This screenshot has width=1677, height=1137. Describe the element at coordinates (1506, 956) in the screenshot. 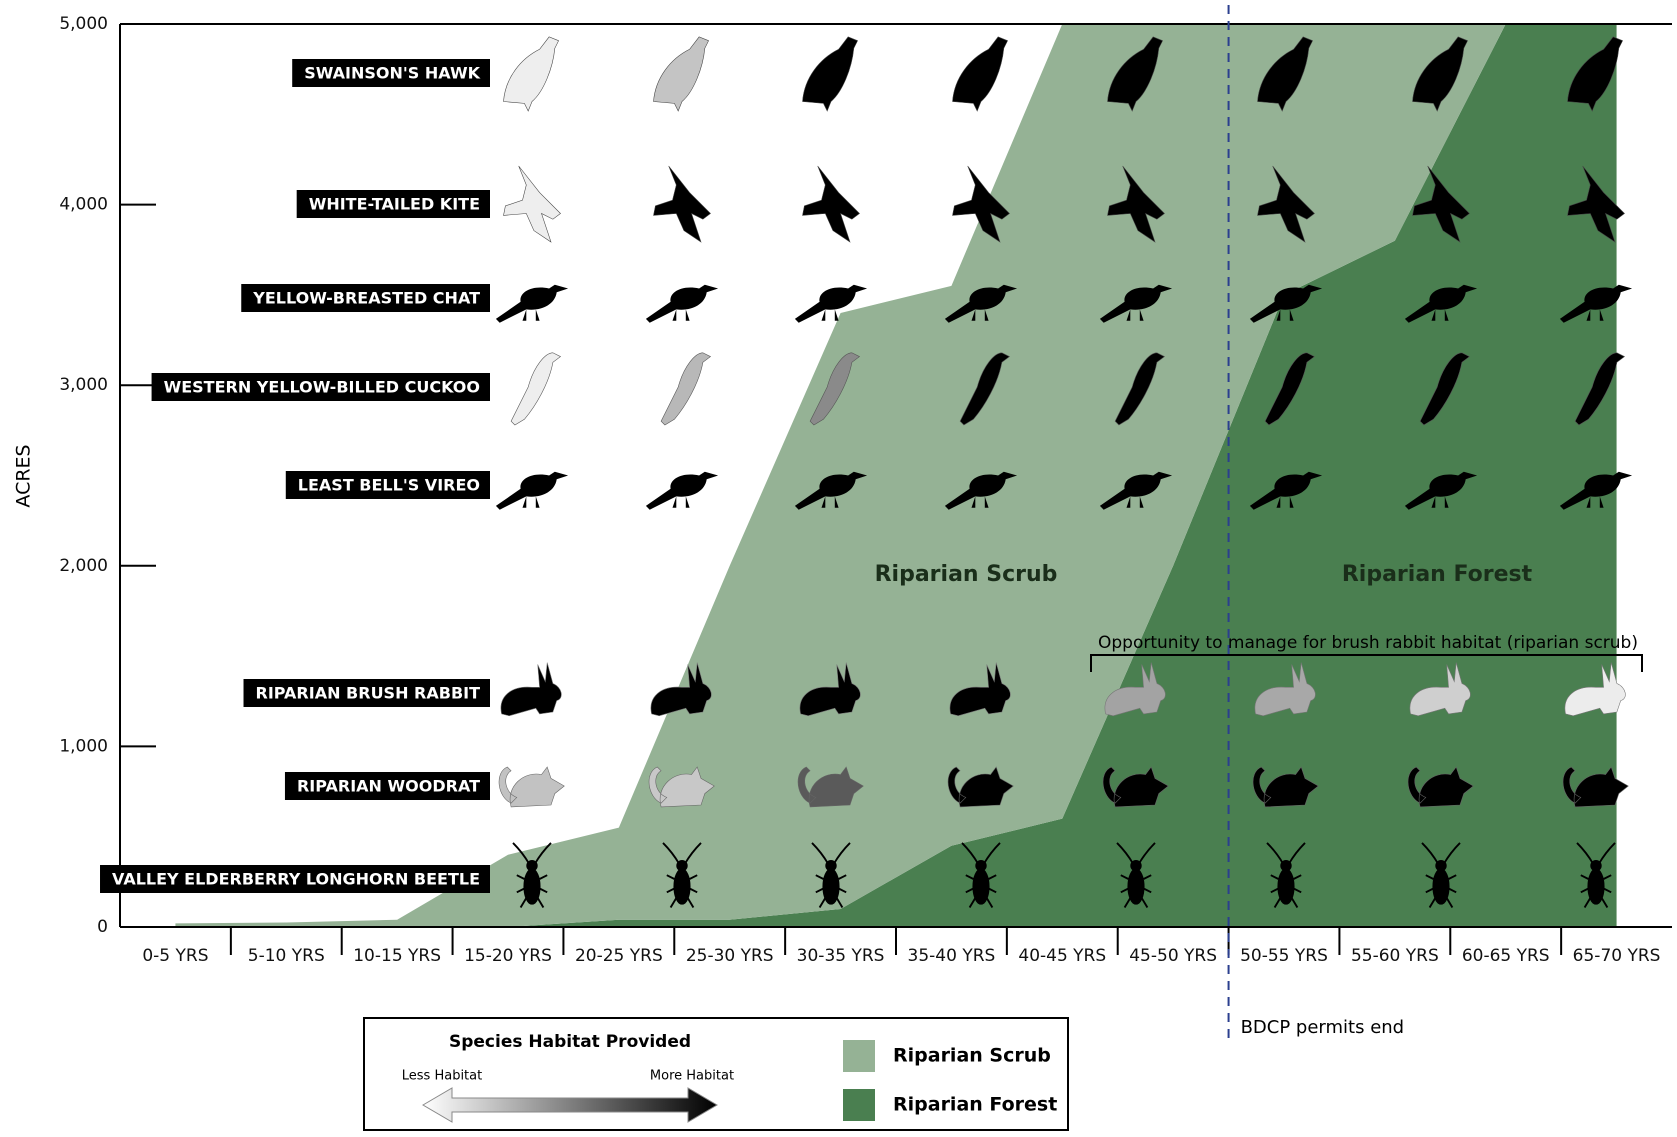

I see `x-tick-label: 60-65 YRS` at that location.